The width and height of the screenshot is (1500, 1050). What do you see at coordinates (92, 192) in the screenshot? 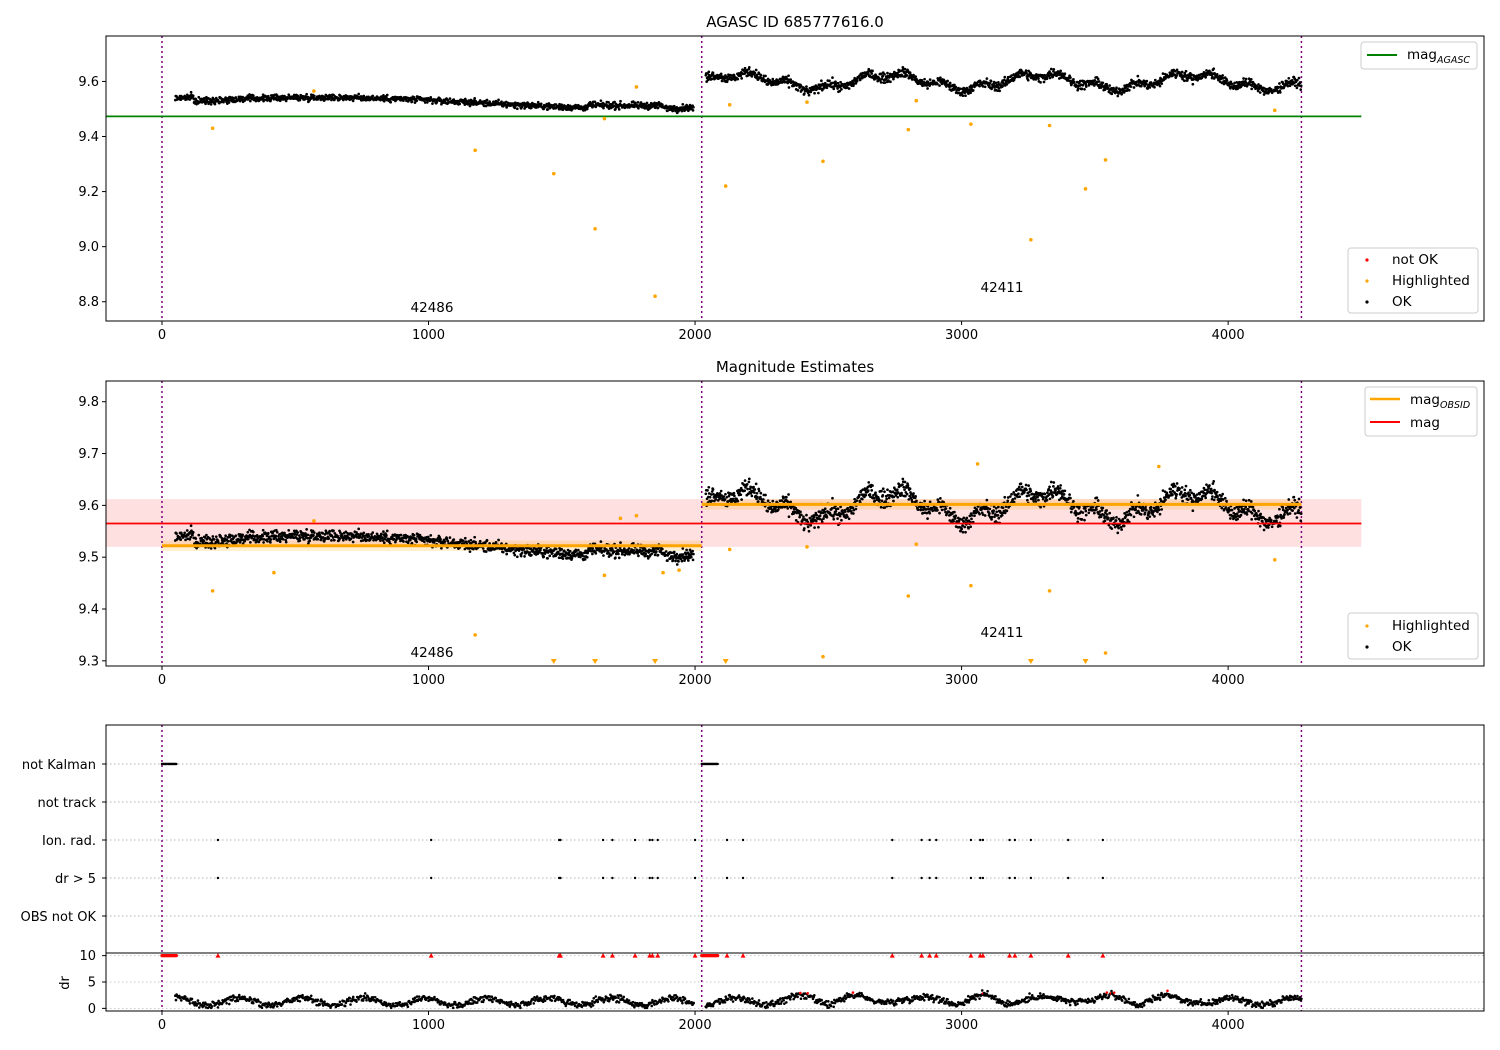
I see `agasc-y-axis: 8.89.09.29.49.6` at bounding box center [92, 192].